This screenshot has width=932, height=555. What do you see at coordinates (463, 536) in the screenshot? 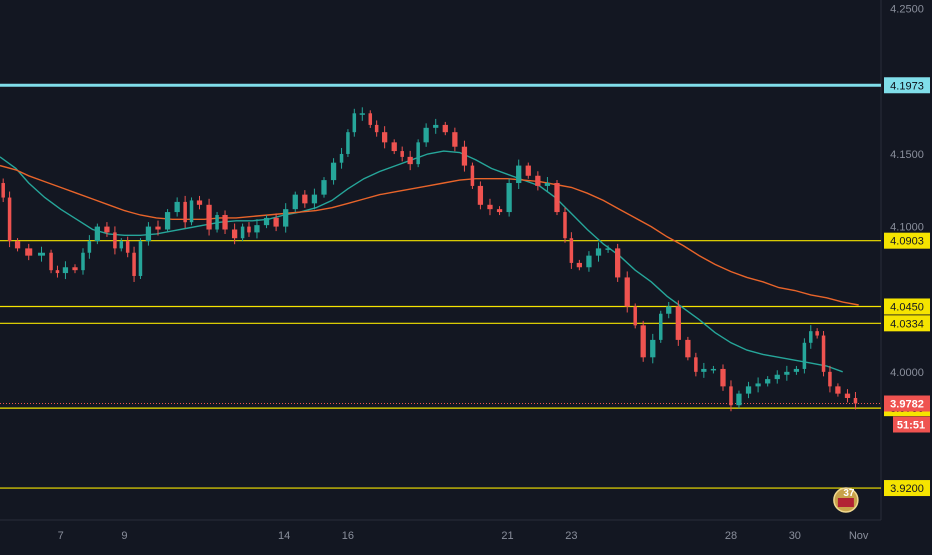
I see `time-scale: 7 9 14 16 21 23 28 30 Nov` at bounding box center [463, 536].